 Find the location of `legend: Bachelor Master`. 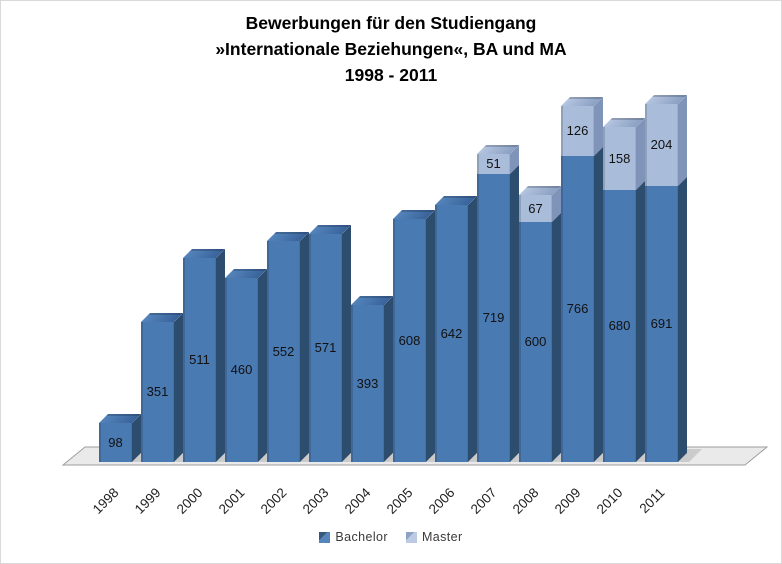

legend: Bachelor Master is located at coordinates (391, 537).